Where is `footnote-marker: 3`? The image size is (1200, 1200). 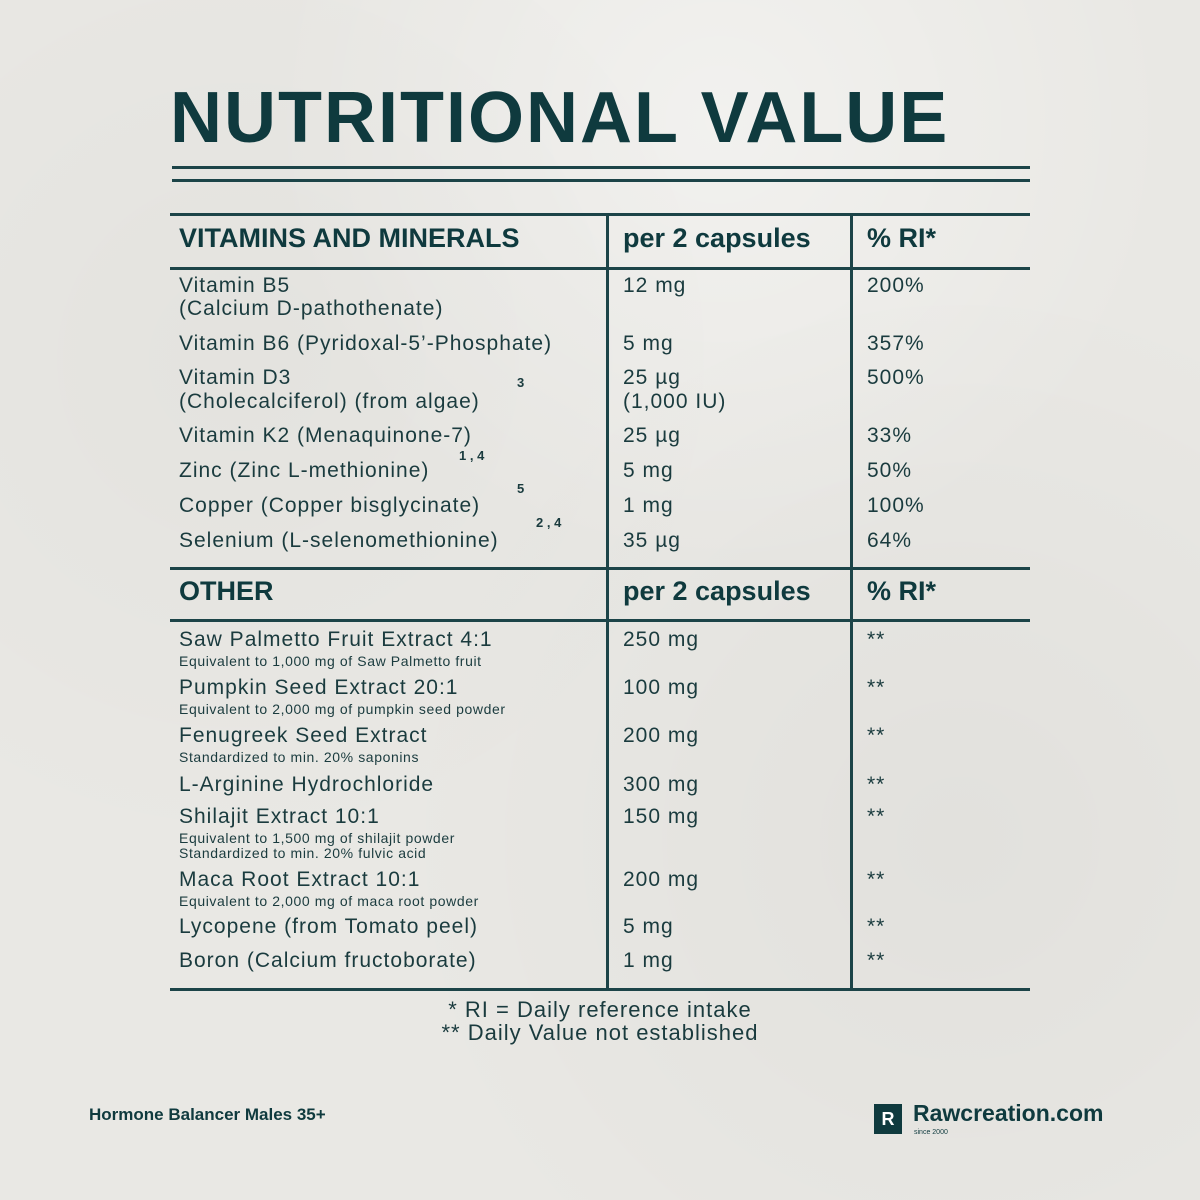 footnote-marker: 3 is located at coordinates (521, 382).